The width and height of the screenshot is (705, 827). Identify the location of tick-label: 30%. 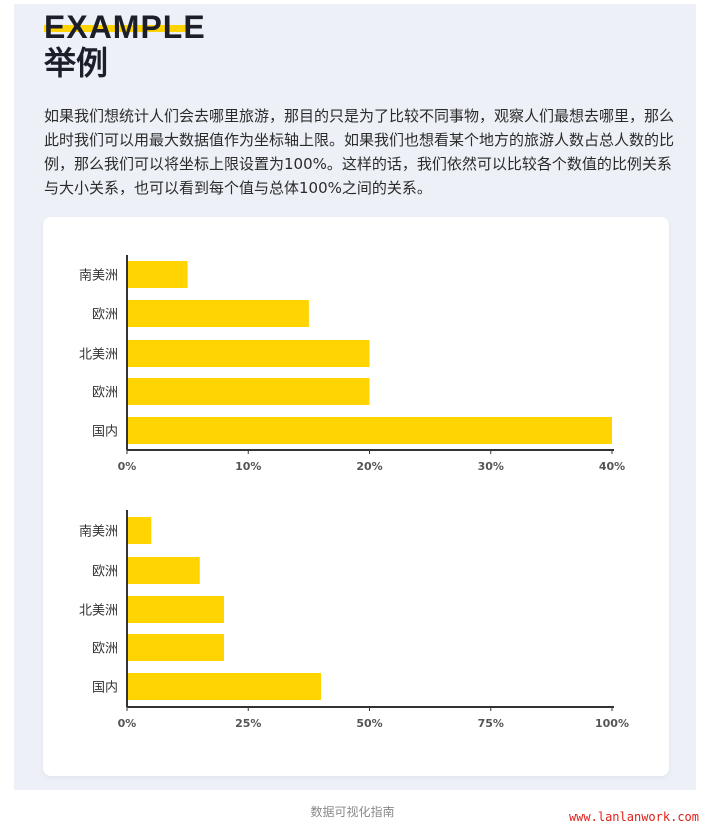
(491, 466).